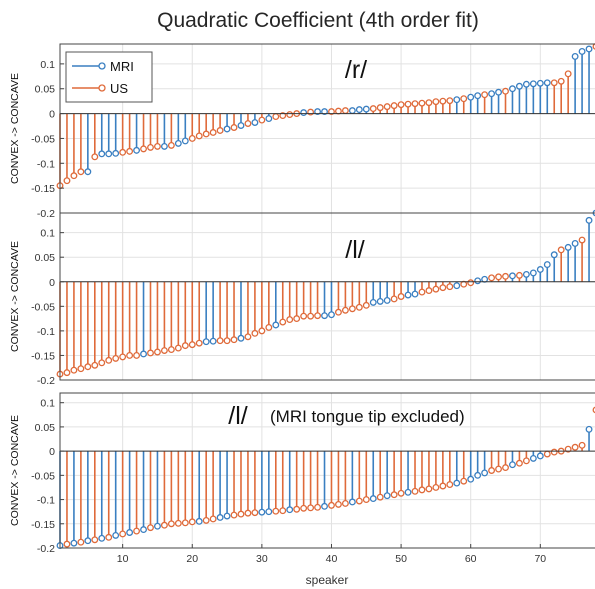 This screenshot has width=595, height=589. Describe the element at coordinates (43, 307) in the screenshot. I see `y-tick-label: -0.05` at that location.